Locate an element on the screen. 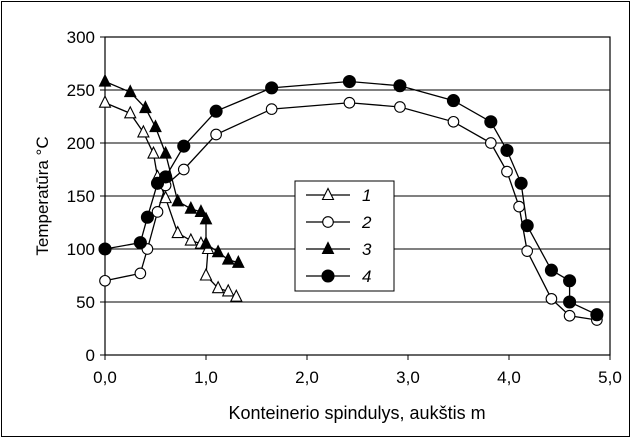 Image resolution: width=632 pixels, height=439 pixels. x-tick-label: 0,0 is located at coordinates (105, 377).